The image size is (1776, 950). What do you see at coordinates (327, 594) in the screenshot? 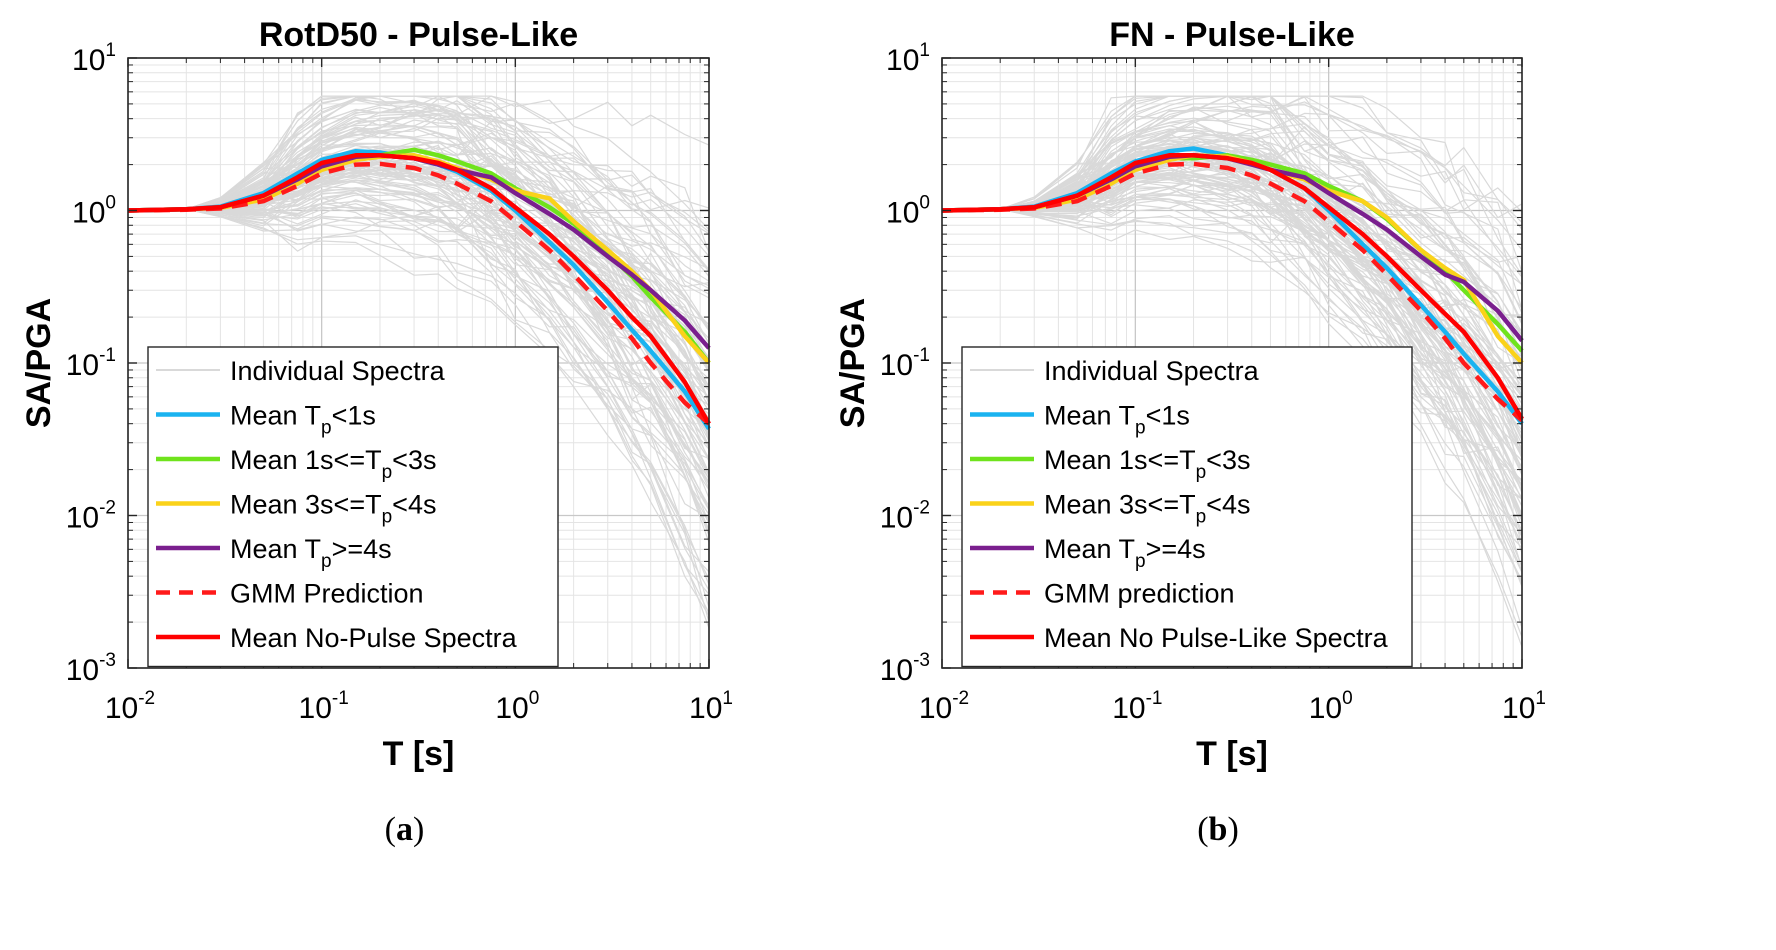
I see `legend-label: GMM Prediction` at bounding box center [327, 594].